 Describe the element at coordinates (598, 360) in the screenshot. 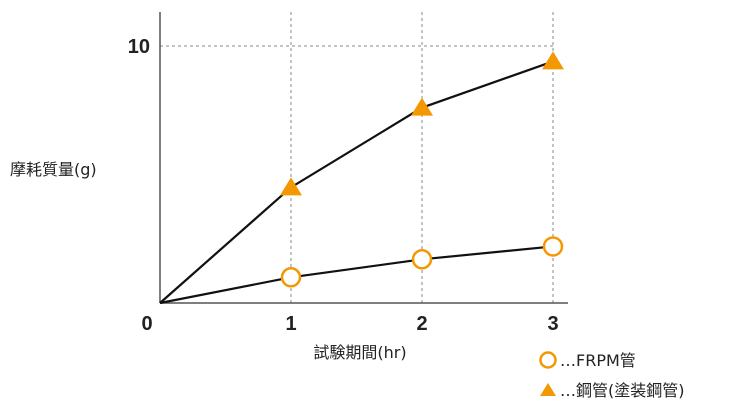

I see `legend-label-frpm: …FRPM管` at that location.